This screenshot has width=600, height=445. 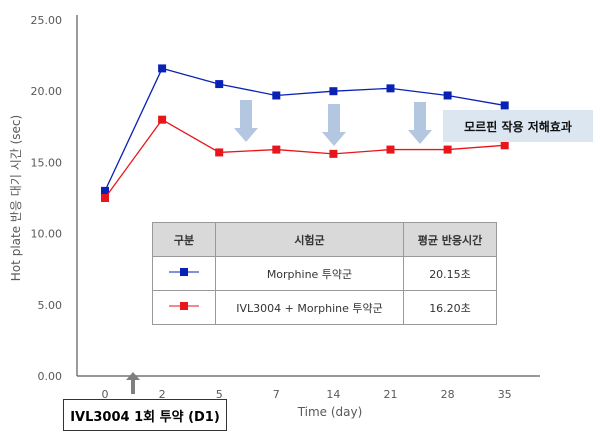 I want to click on x-tick-label: 21, so click(x=391, y=394).